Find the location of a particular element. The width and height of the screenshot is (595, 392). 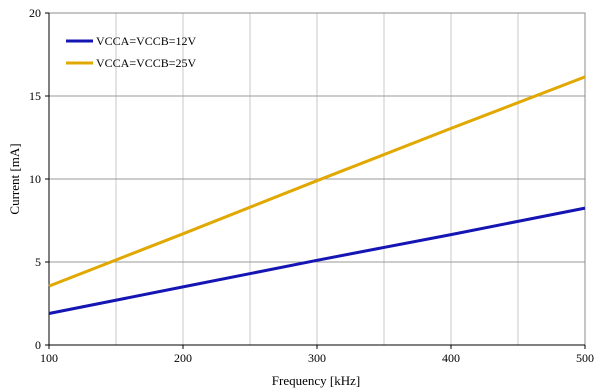

y-tick-label-2: 5 is located at coordinates (38, 262).